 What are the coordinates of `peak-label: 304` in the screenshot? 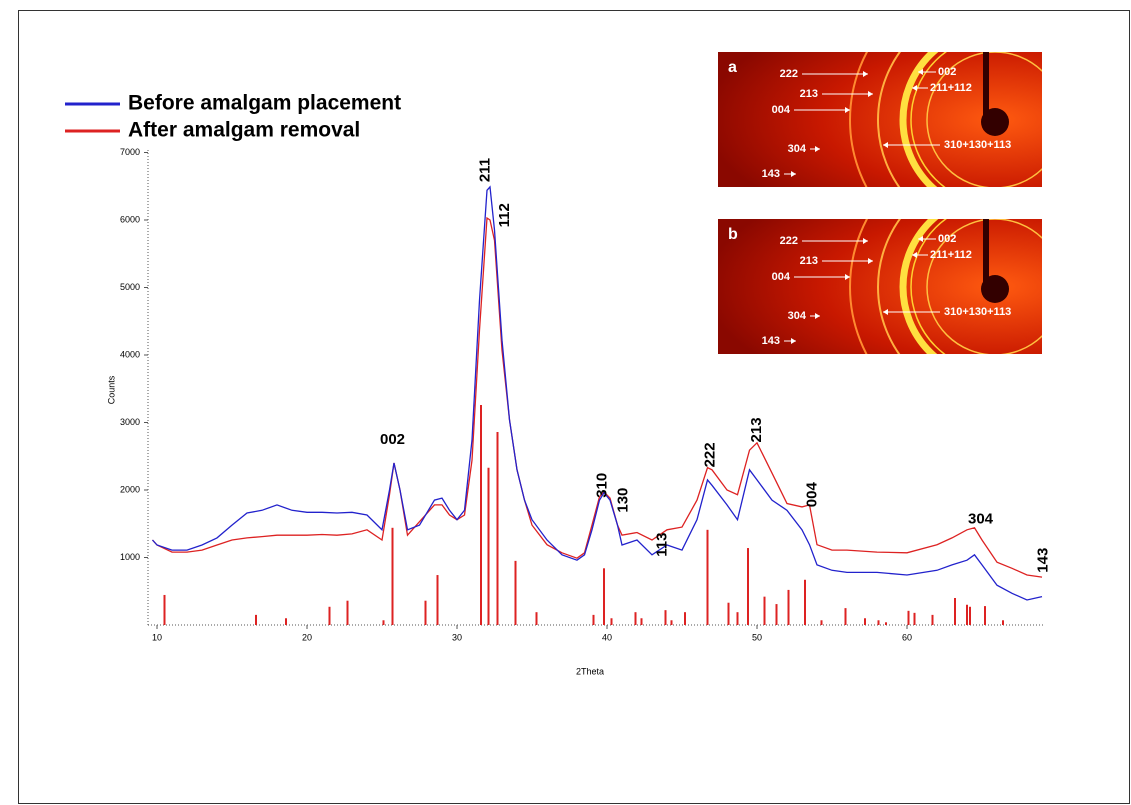 It's located at (981, 519).